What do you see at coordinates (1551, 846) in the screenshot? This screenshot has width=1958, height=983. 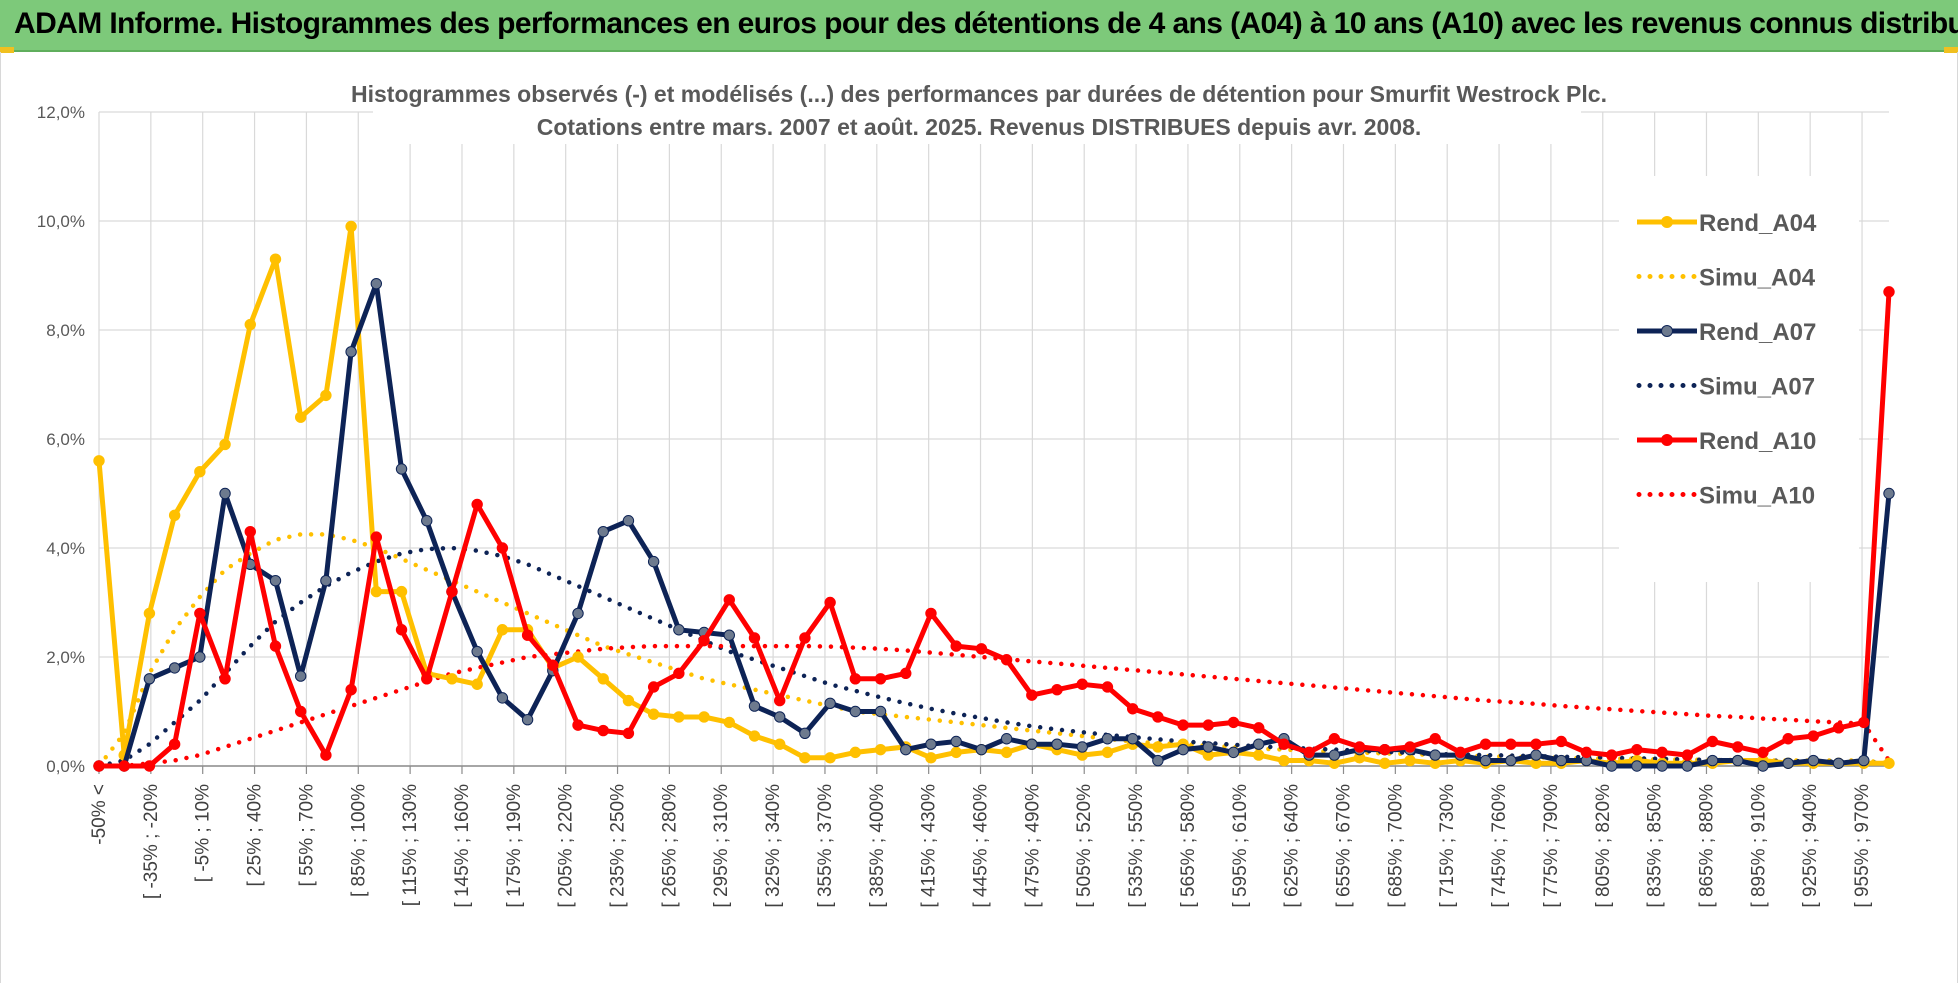 I see `x-tick-label: [ 775% ; 790%` at bounding box center [1551, 846].